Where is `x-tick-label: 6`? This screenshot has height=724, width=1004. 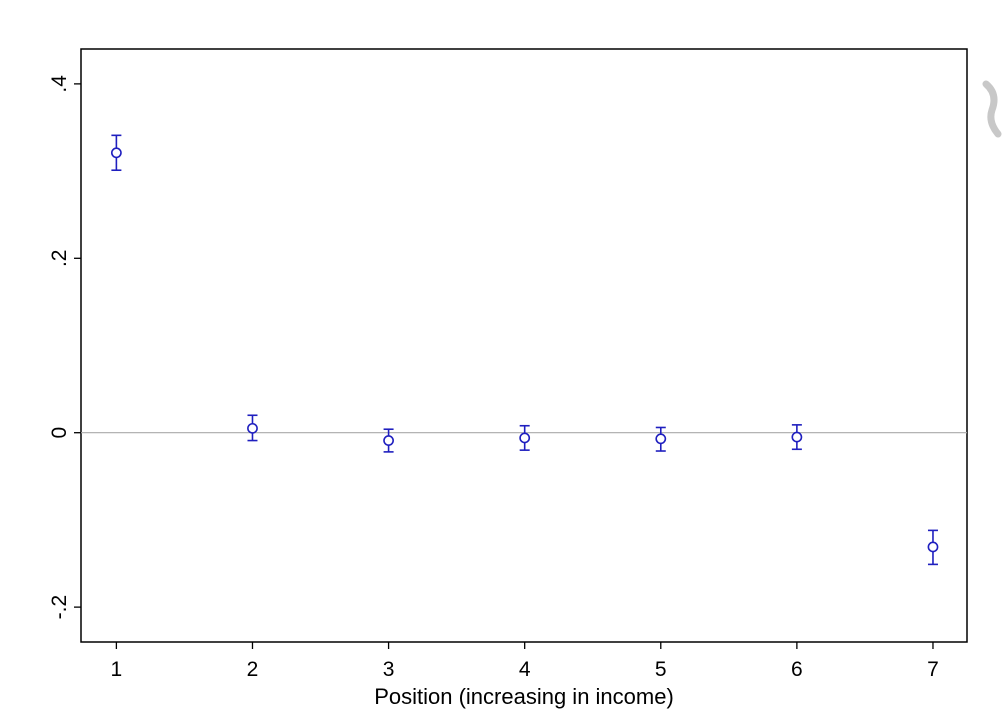 x-tick-label: 6 is located at coordinates (797, 669).